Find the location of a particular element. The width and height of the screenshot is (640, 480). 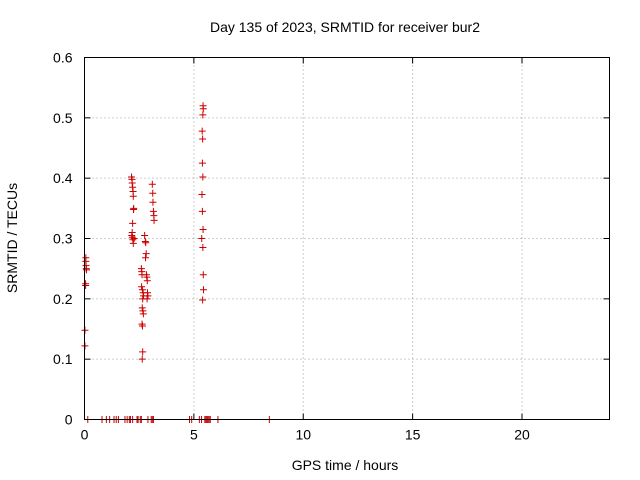

y-tick-label: 0.3 is located at coordinates (63, 239).